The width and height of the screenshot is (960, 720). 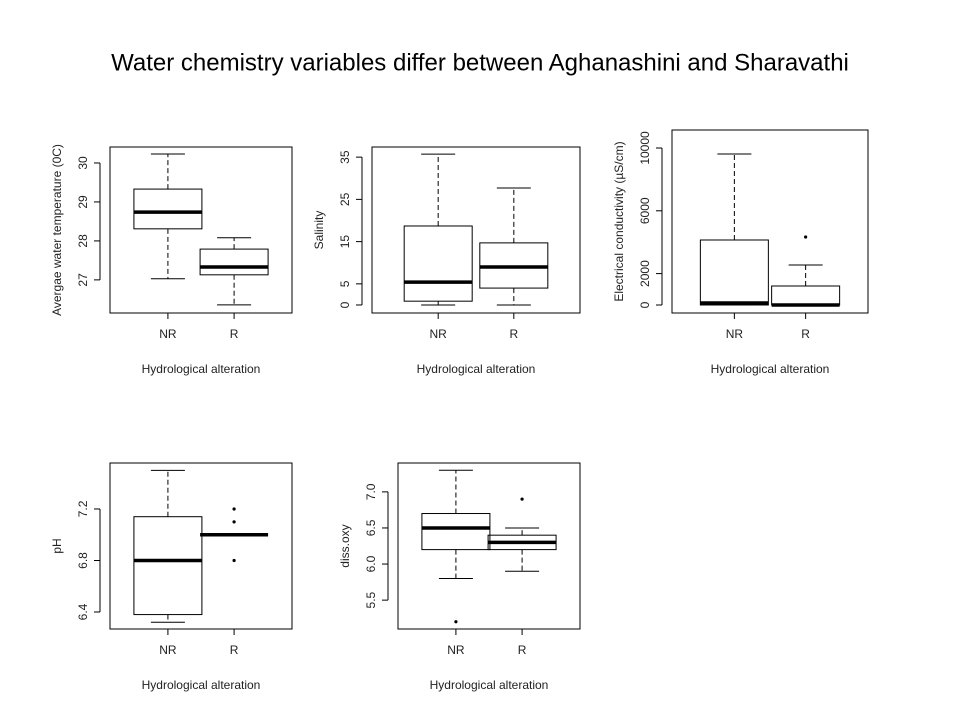 What do you see at coordinates (319, 230) in the screenshot?
I see `y-axis-label: Salinity` at bounding box center [319, 230].